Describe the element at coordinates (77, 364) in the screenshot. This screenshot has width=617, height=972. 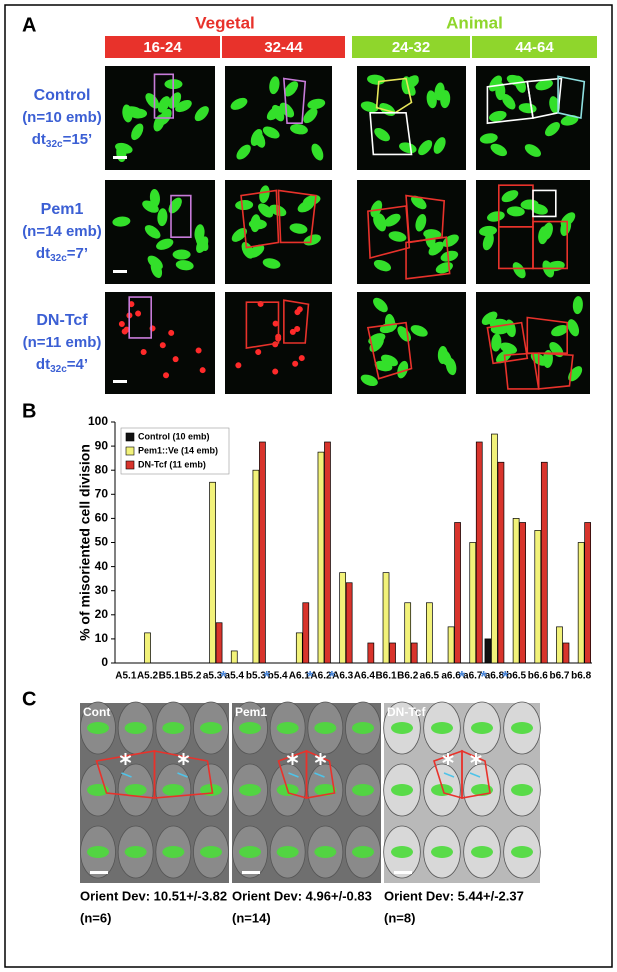
I see `dt-rest: =4’` at that location.